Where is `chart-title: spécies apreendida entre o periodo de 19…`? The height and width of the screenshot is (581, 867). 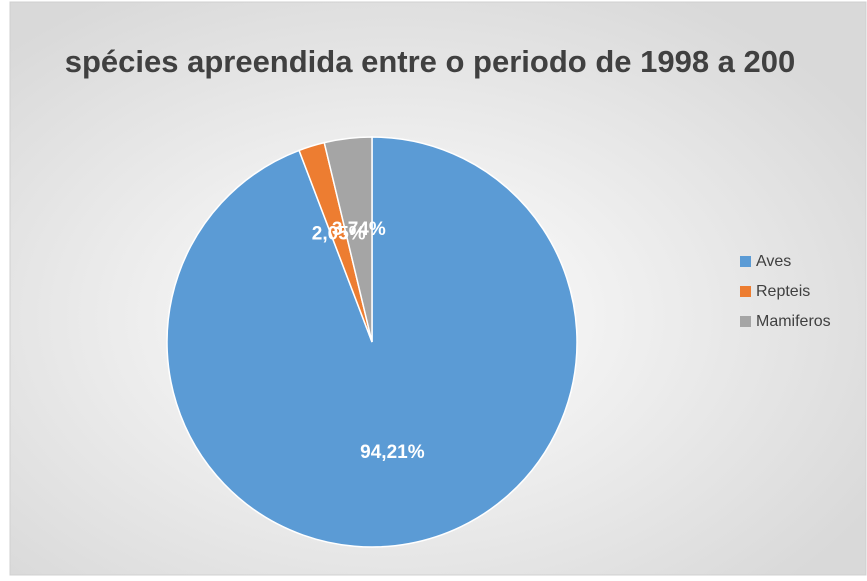
chart-title: spécies apreendida entre o periodo de 19… is located at coordinates (430, 61).